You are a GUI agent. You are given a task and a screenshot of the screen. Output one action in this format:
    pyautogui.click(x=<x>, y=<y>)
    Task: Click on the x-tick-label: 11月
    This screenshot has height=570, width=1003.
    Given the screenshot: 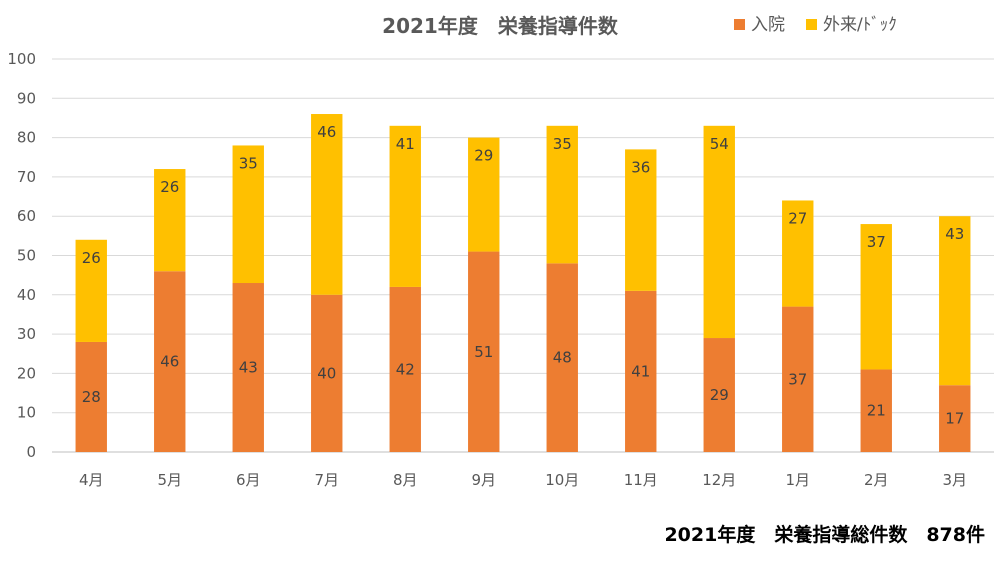 What is the action you would take?
    pyautogui.click(x=641, y=480)
    